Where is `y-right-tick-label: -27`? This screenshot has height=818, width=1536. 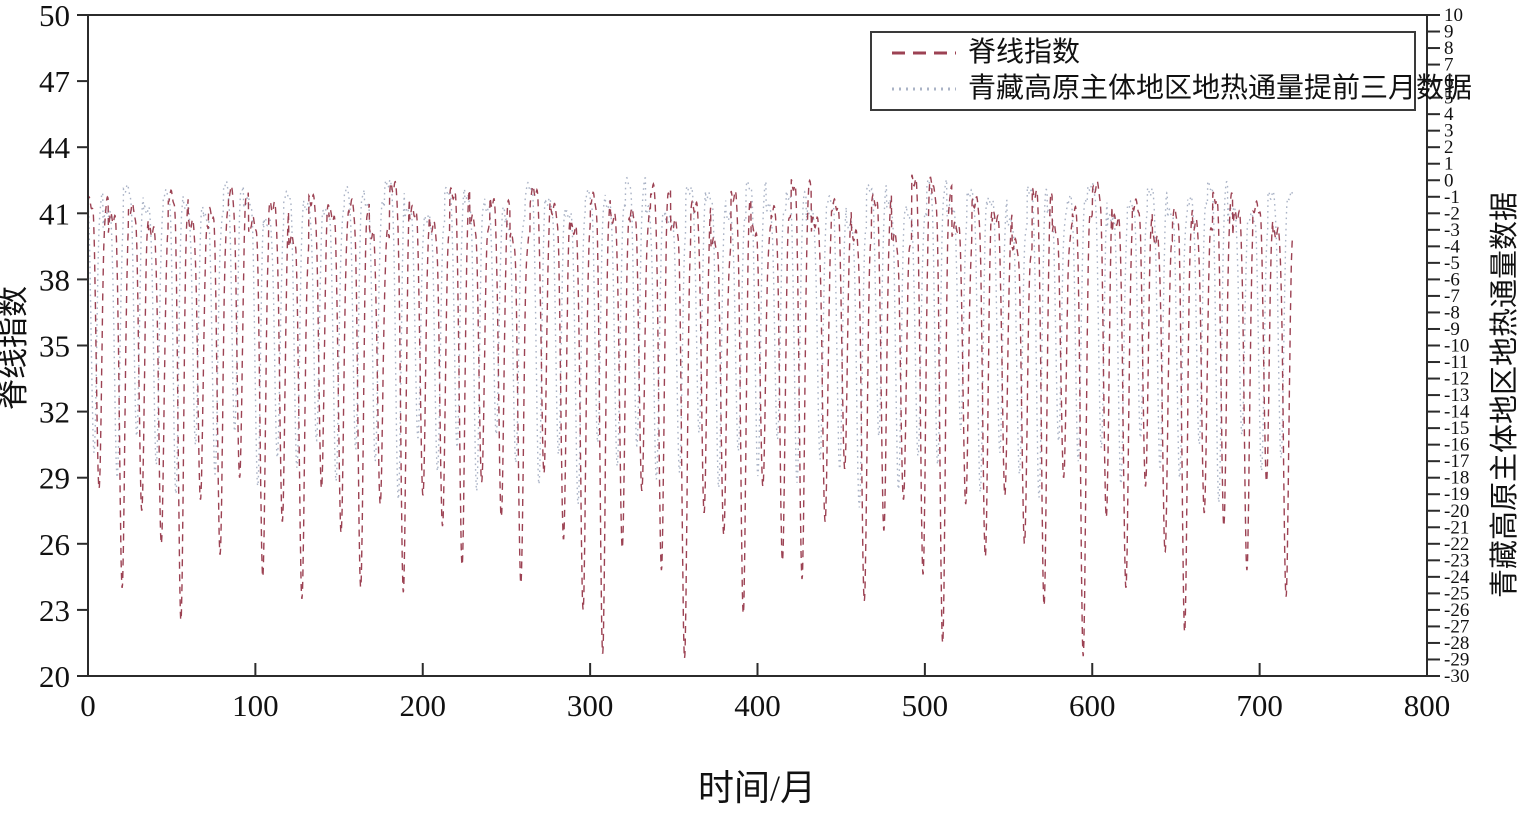 y-right-tick-label: -27 is located at coordinates (1456, 626).